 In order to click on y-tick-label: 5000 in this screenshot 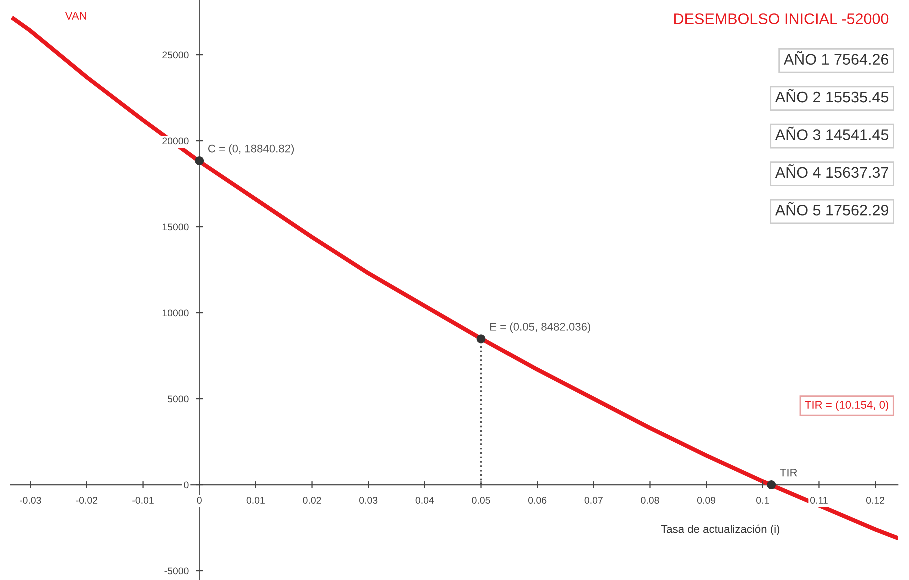, I will do `click(178, 399)`.